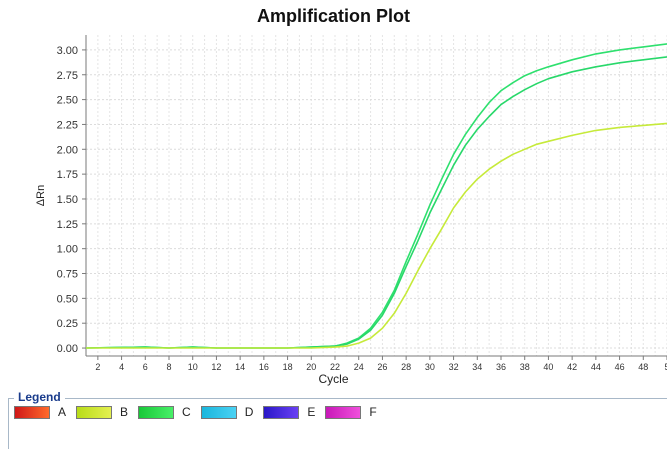 The image size is (667, 449). I want to click on x-tick-label: 44, so click(596, 367).